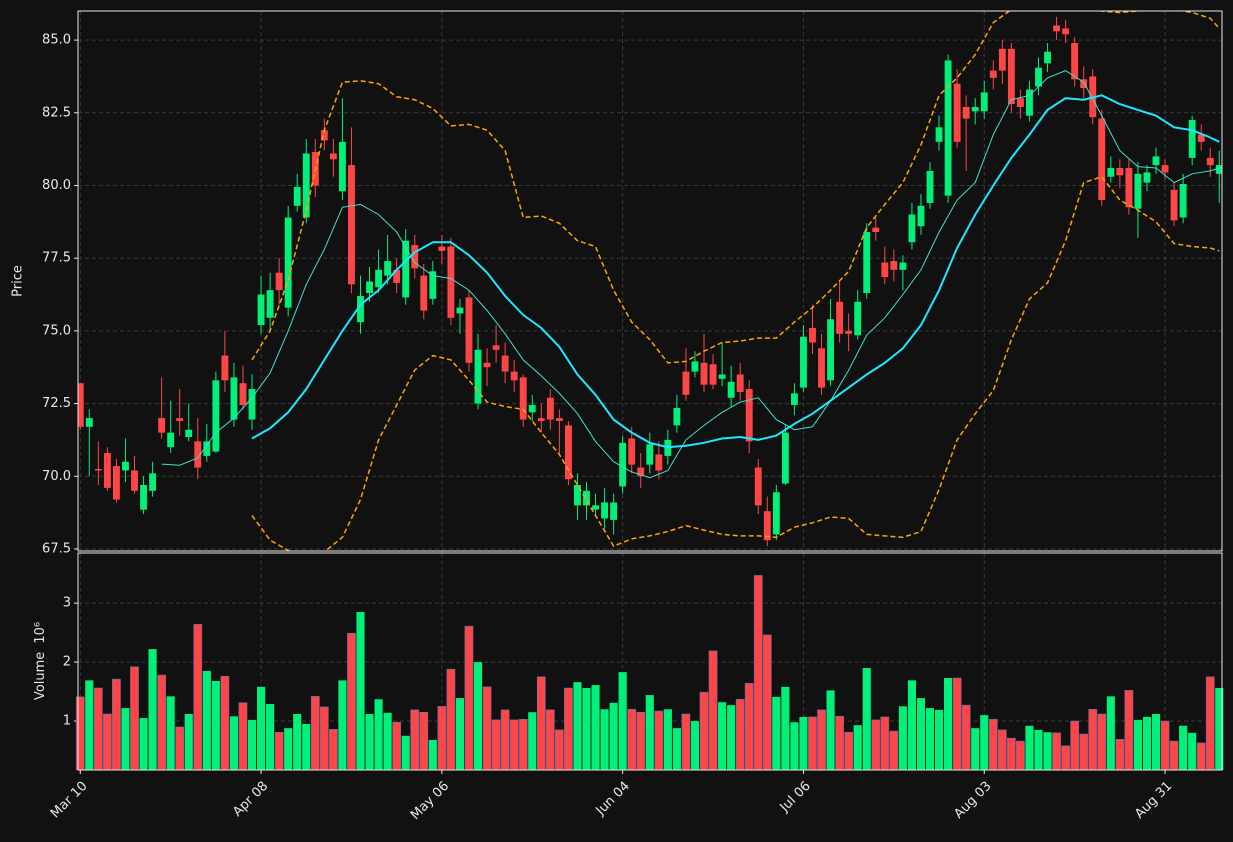 This screenshot has width=1233, height=842. I want to click on y-tick-label: 3, so click(67, 603).